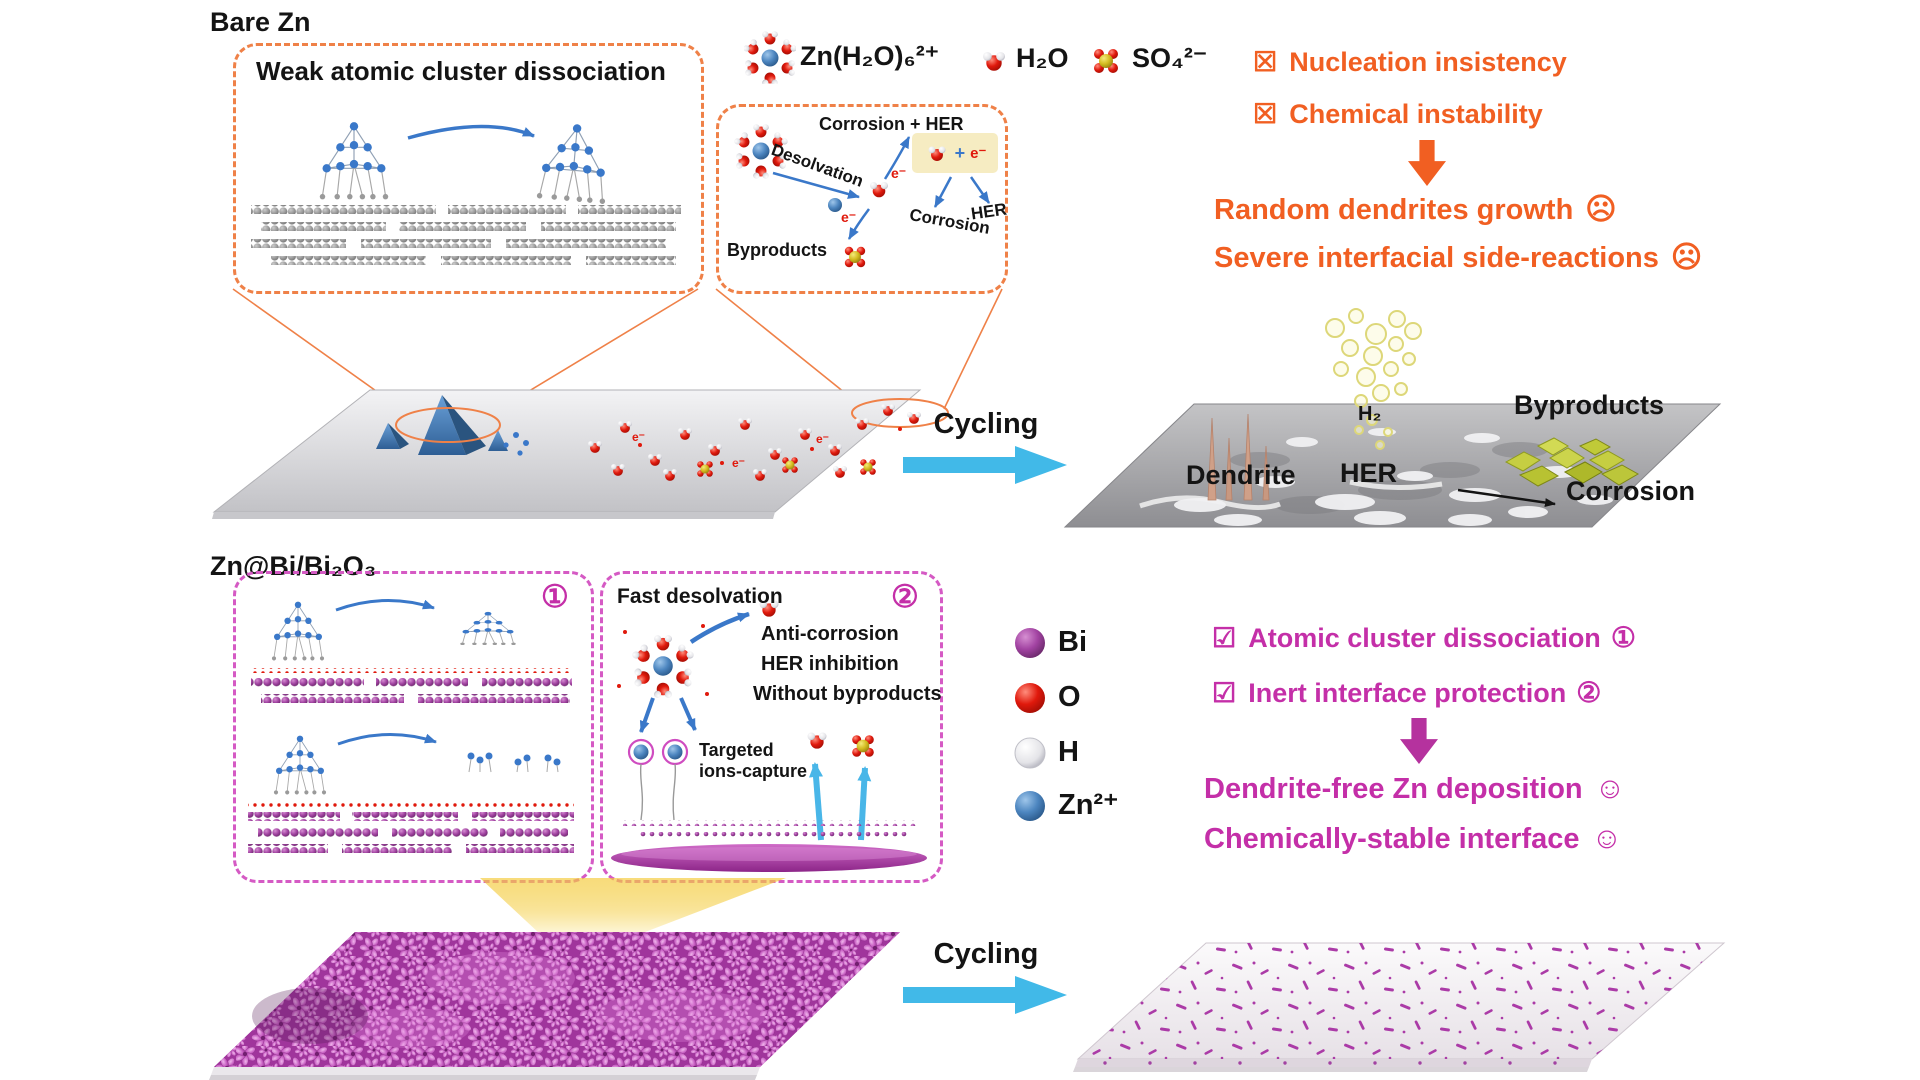  Describe the element at coordinates (960, 152) in the screenshot. I see `plus-sign: +` at that location.